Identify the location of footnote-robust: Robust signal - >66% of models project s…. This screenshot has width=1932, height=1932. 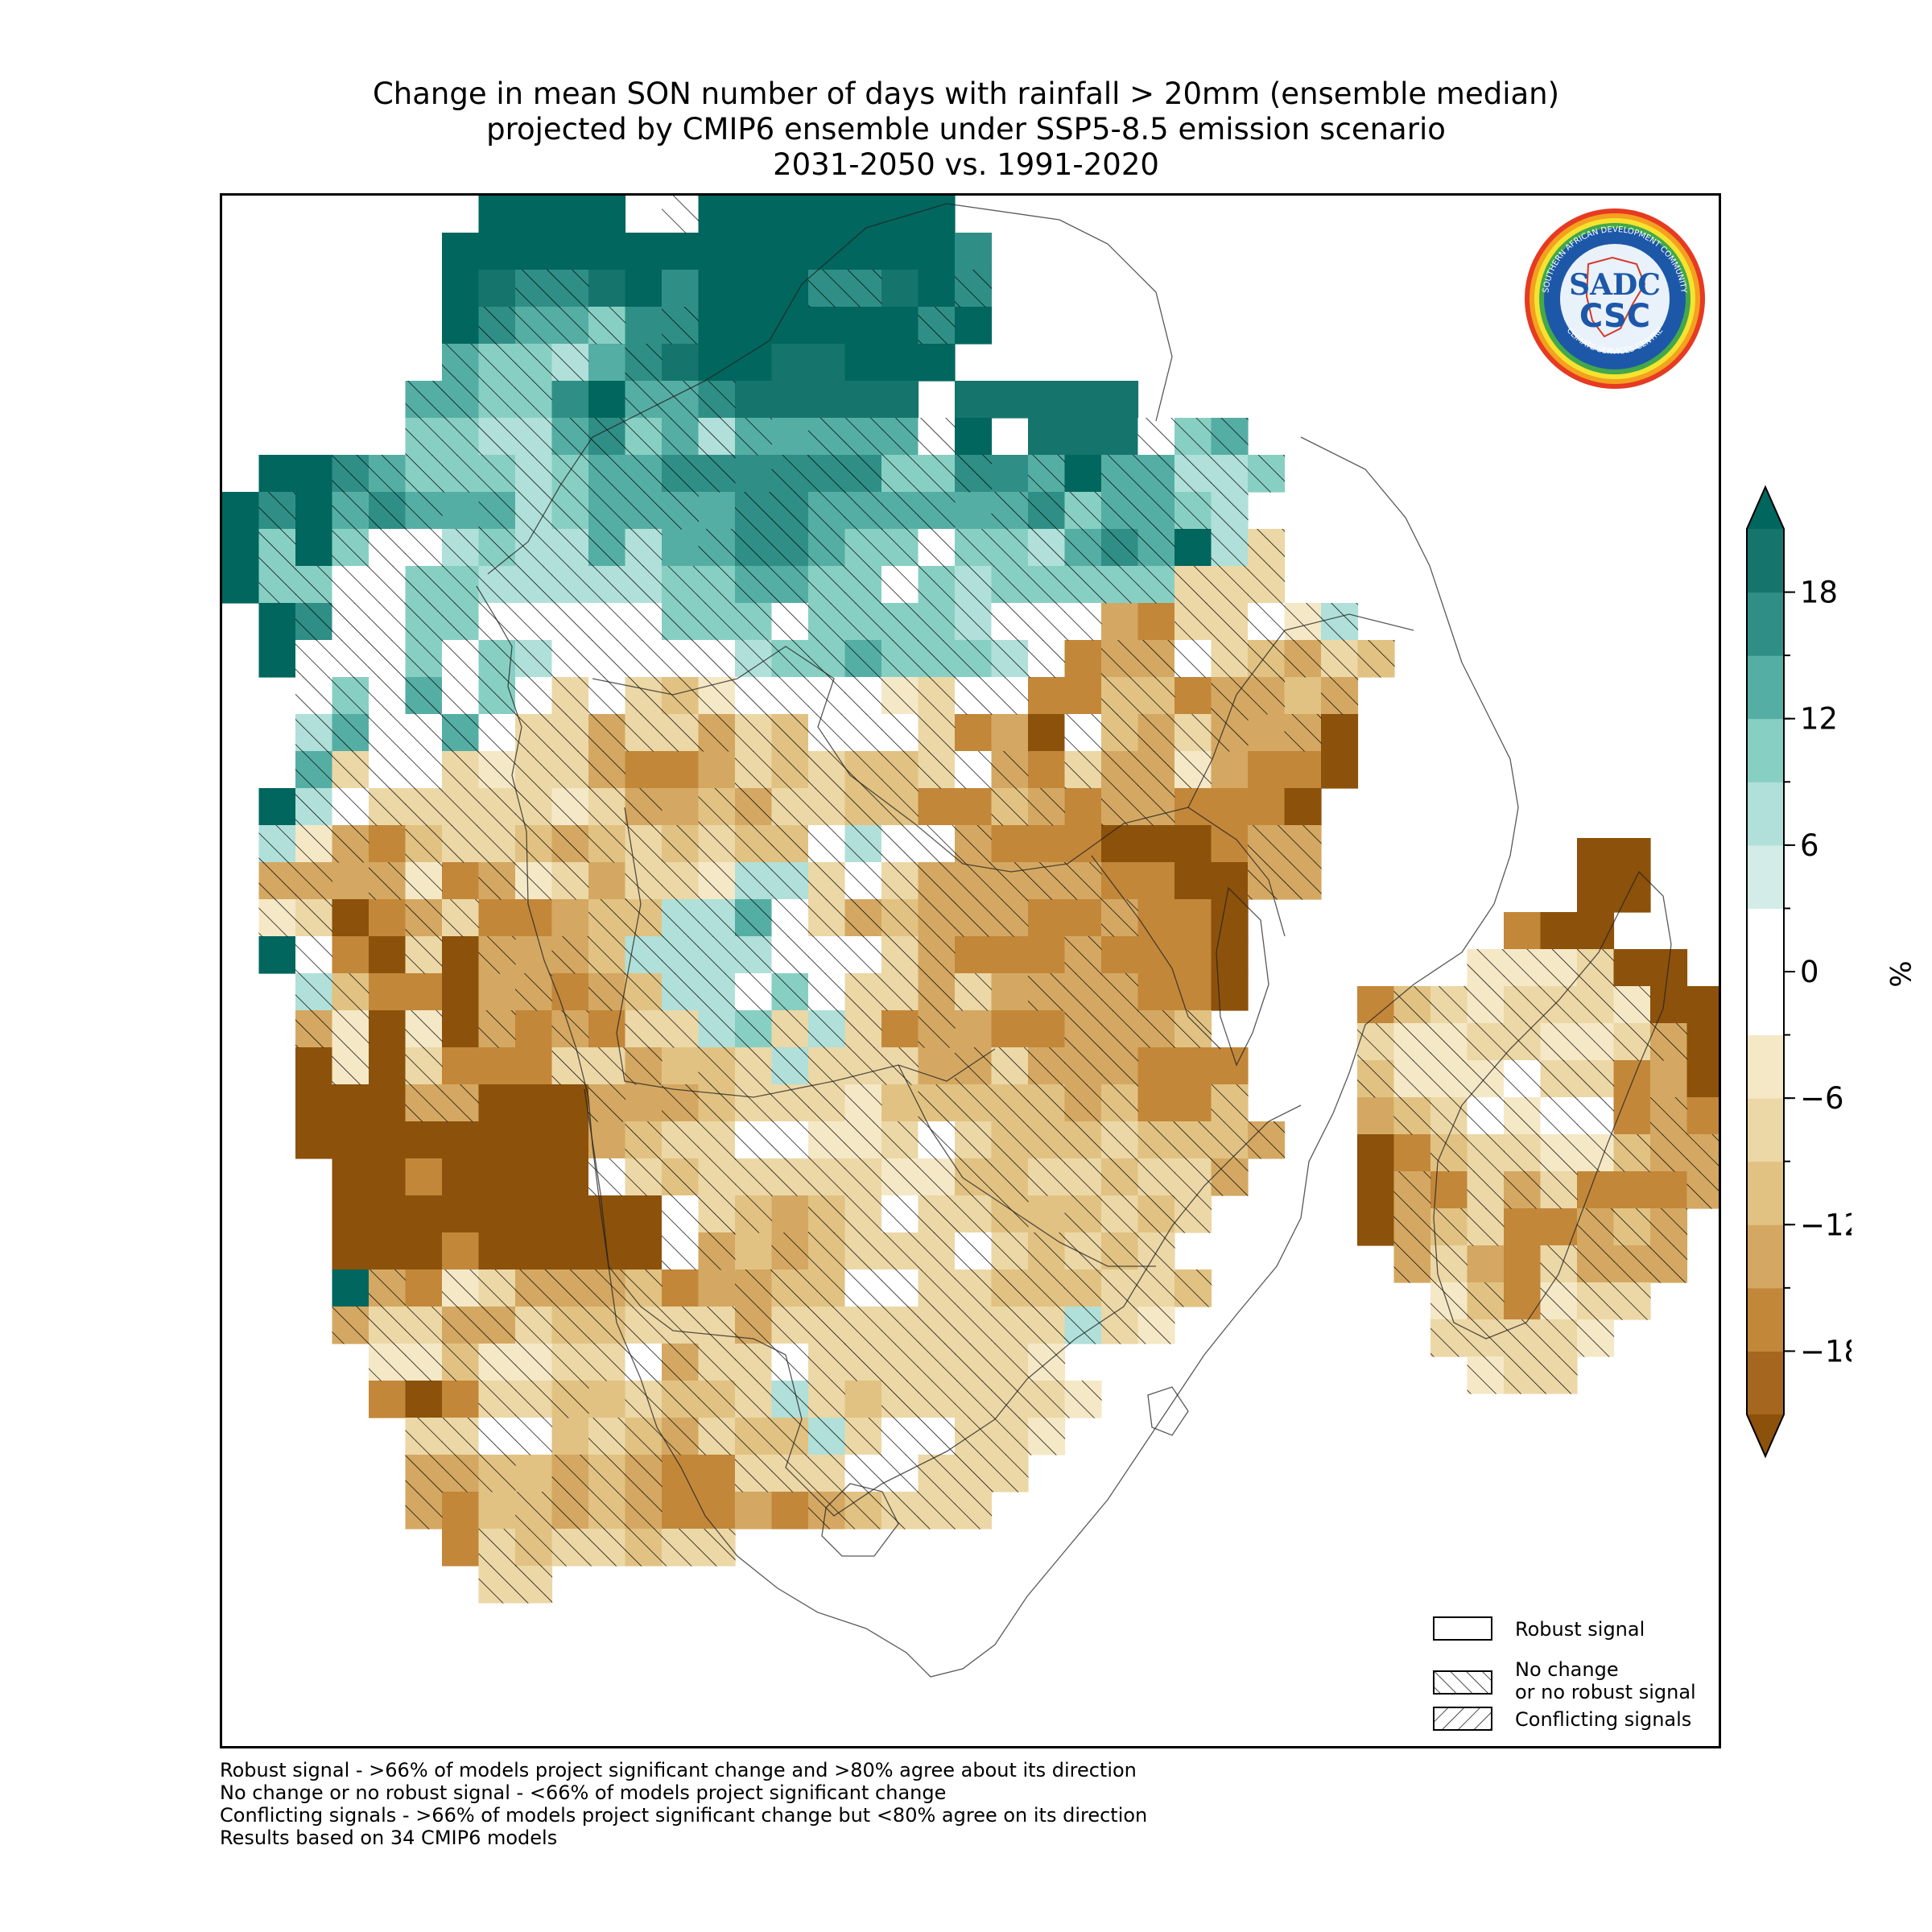
(678, 1770).